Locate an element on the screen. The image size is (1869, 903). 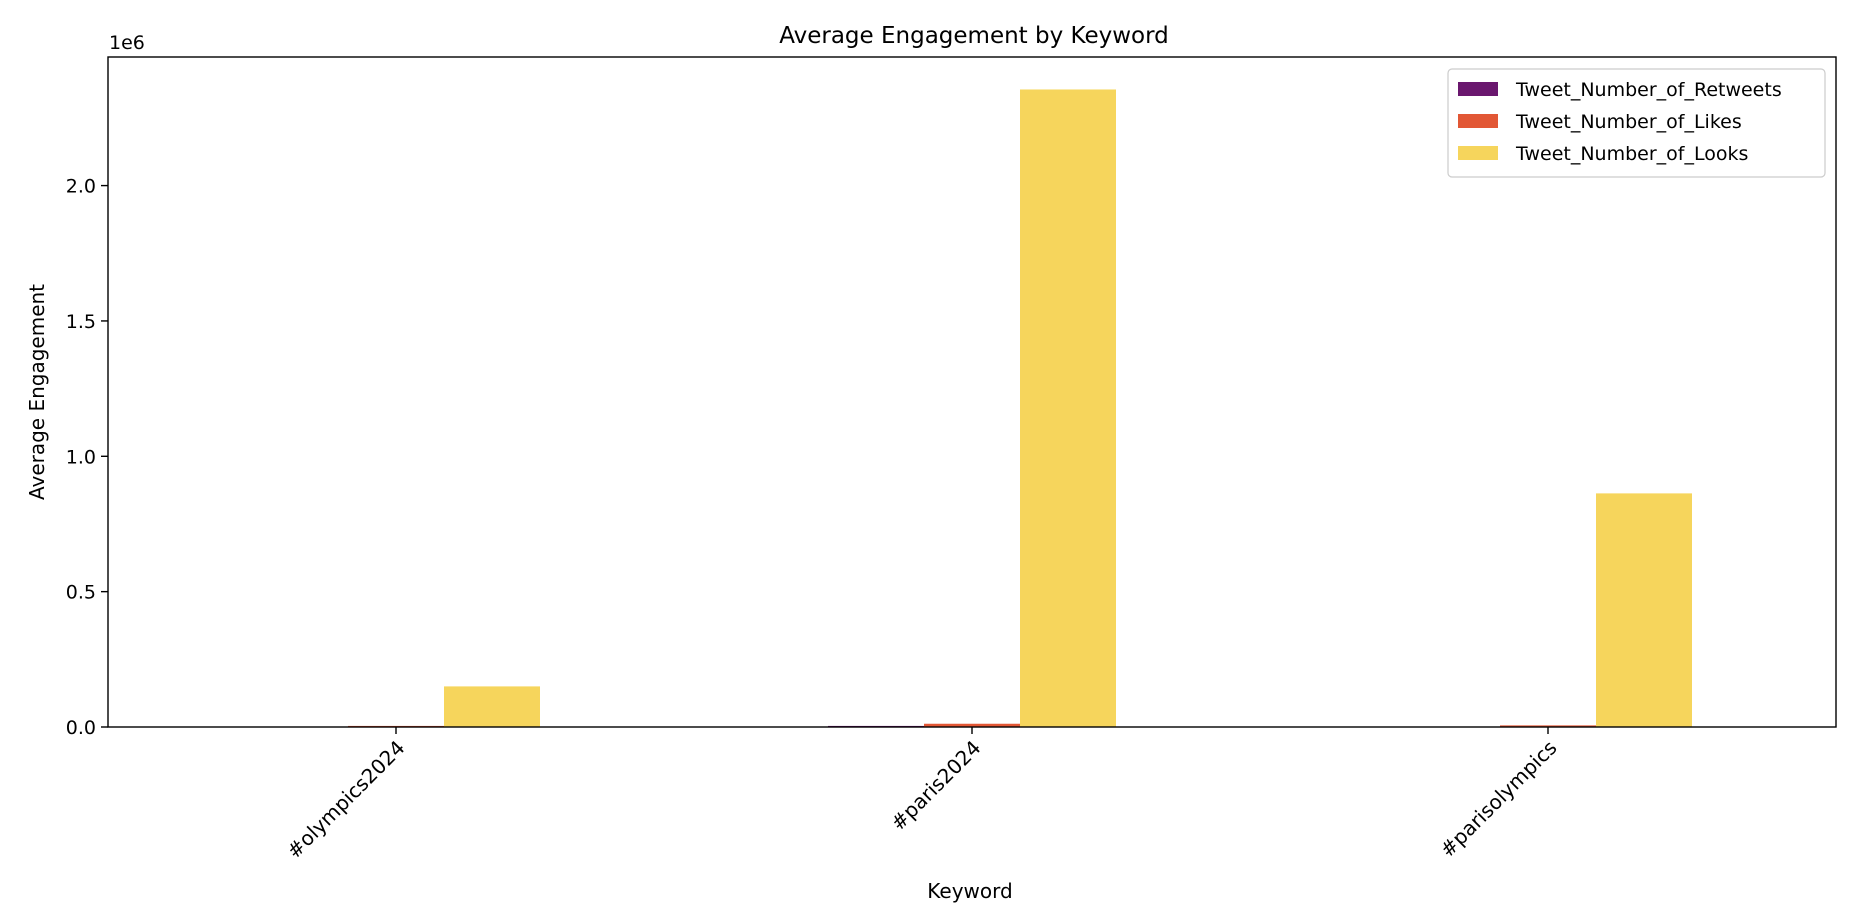
legend-box is located at coordinates (1636, 123).